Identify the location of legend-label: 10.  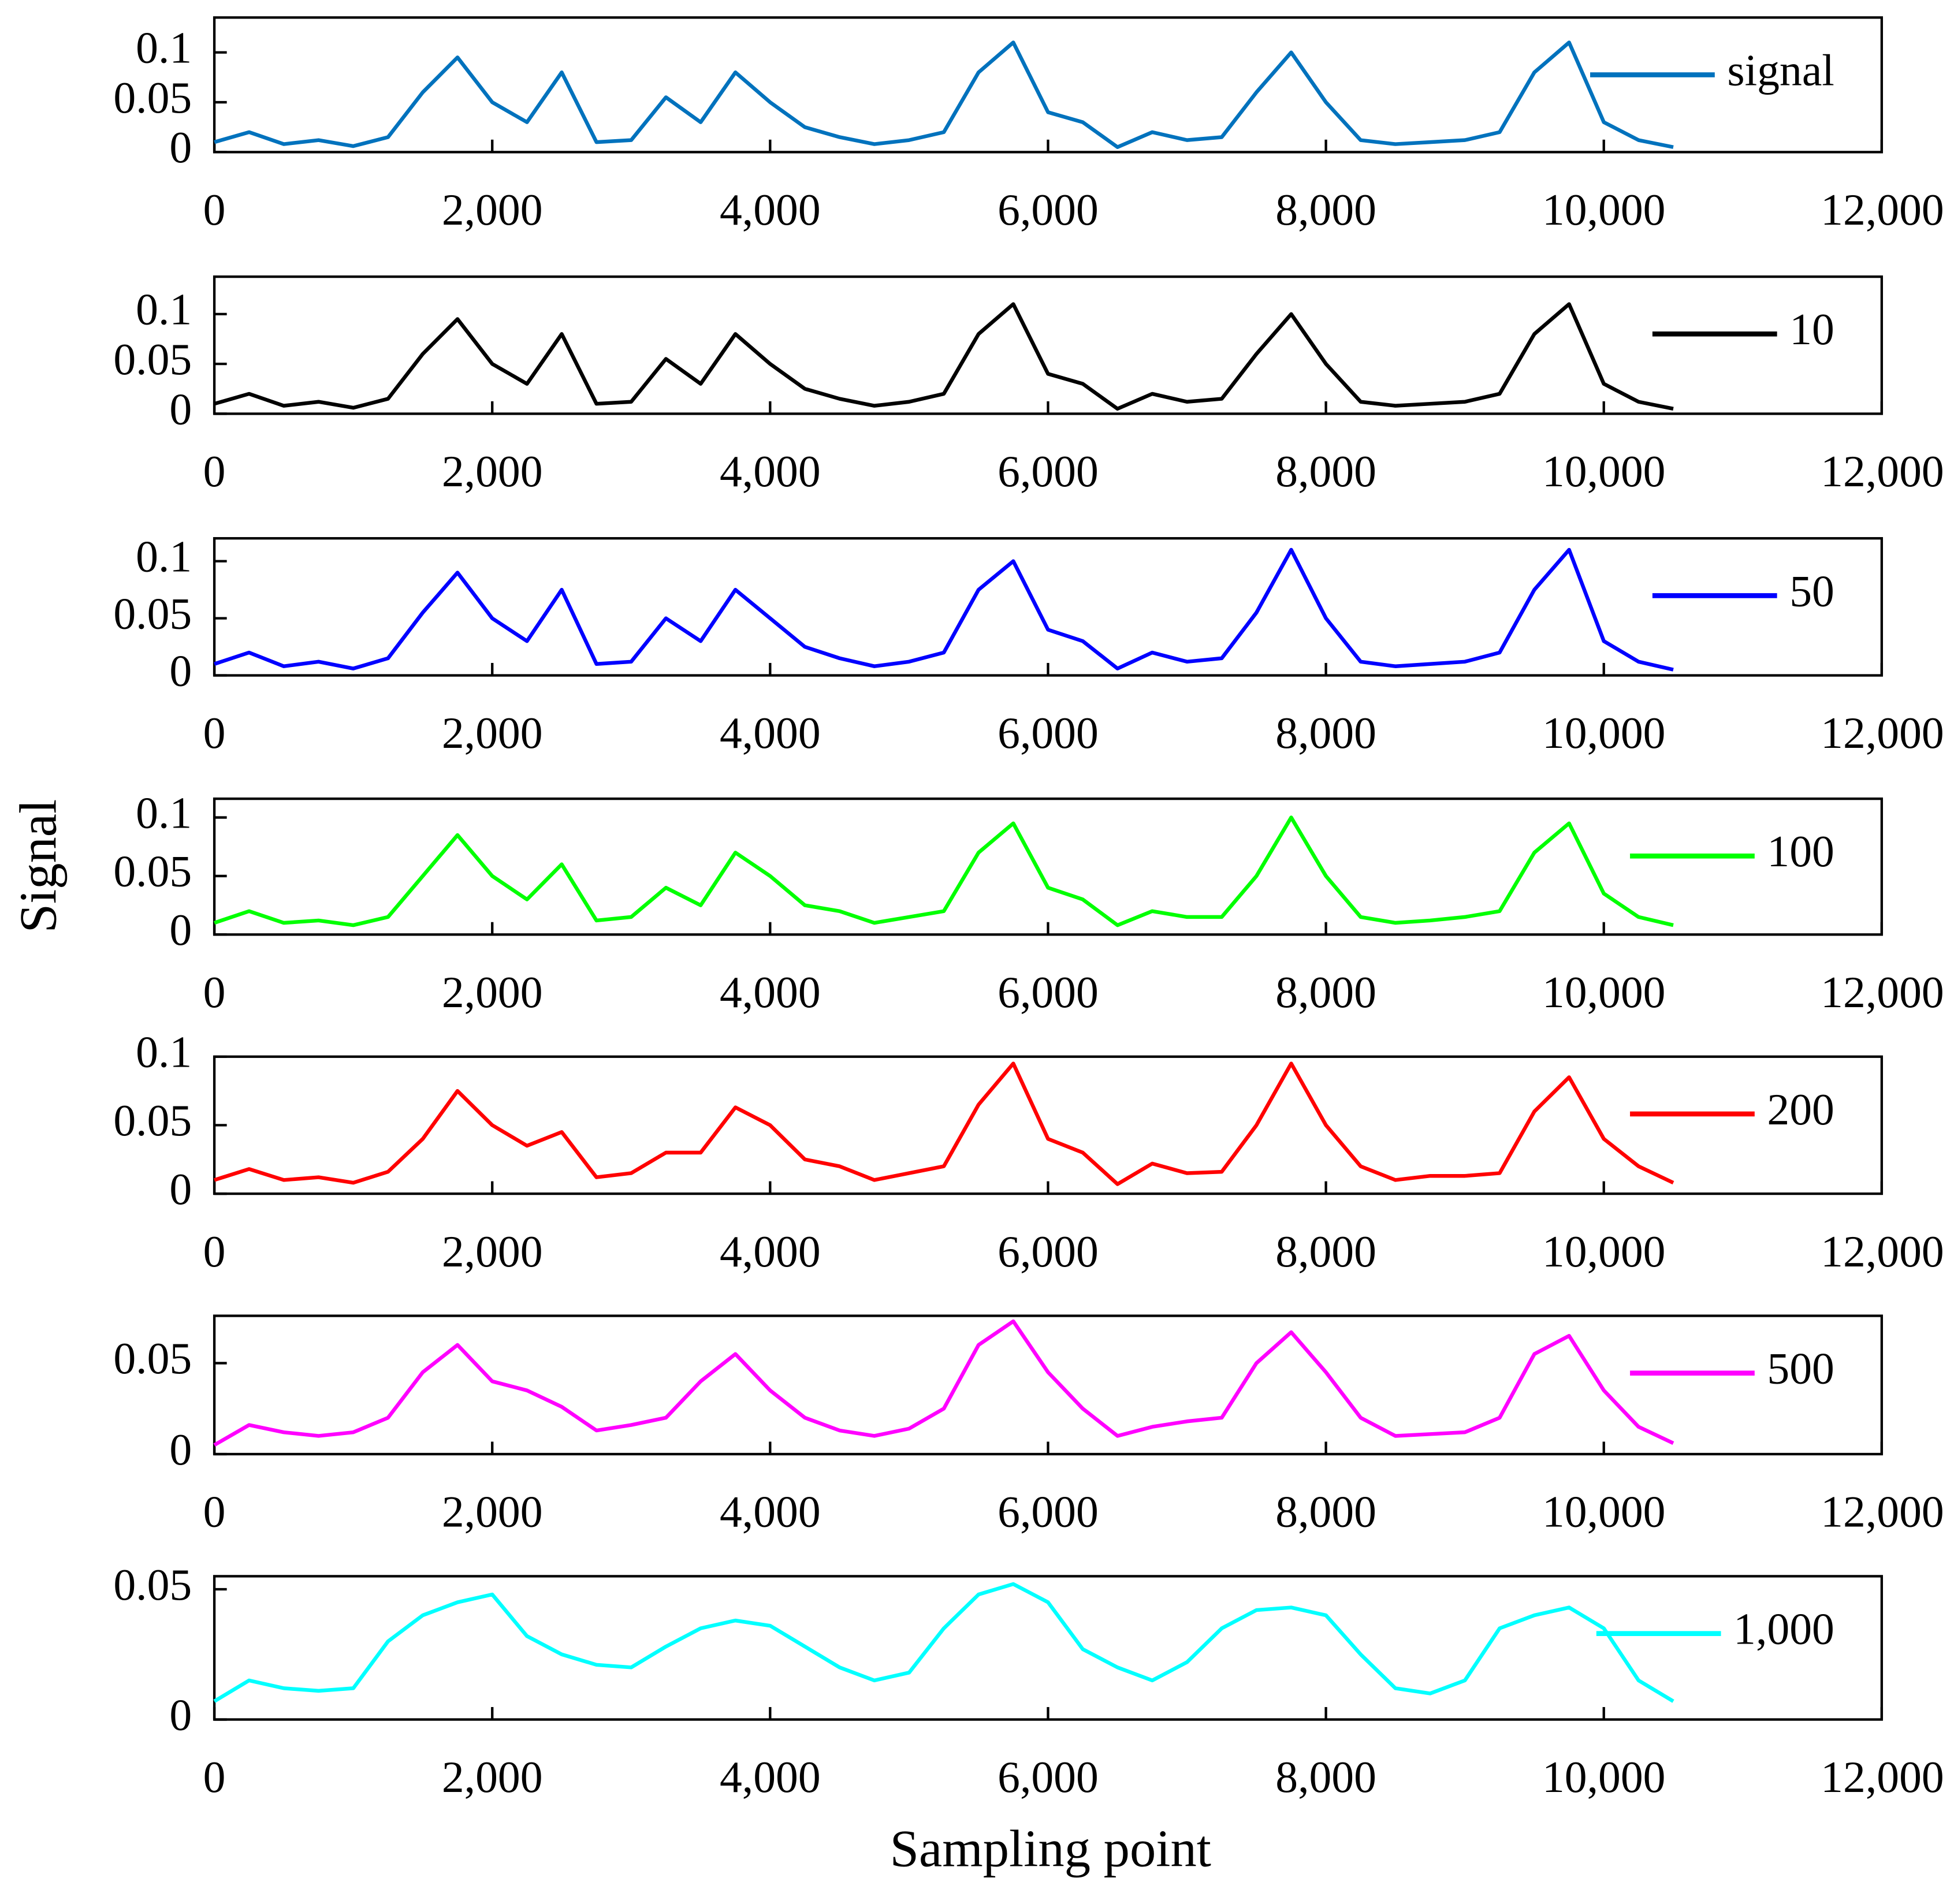
(1811, 329).